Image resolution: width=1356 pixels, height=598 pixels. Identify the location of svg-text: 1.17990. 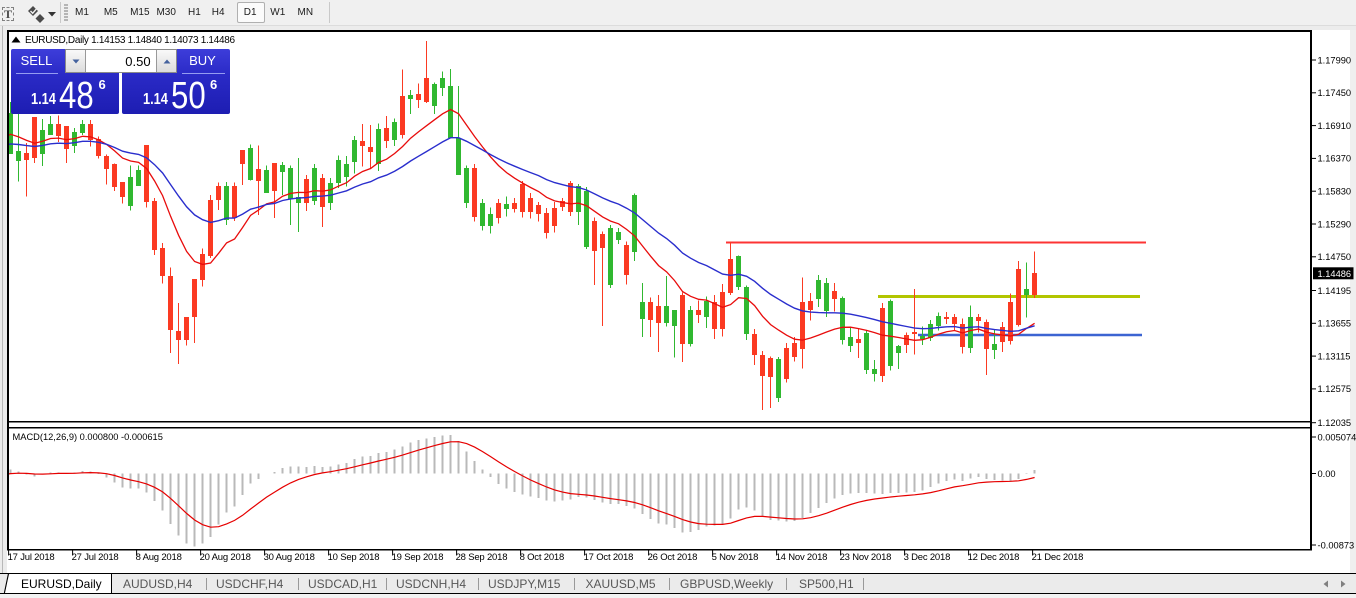
(1335, 60).